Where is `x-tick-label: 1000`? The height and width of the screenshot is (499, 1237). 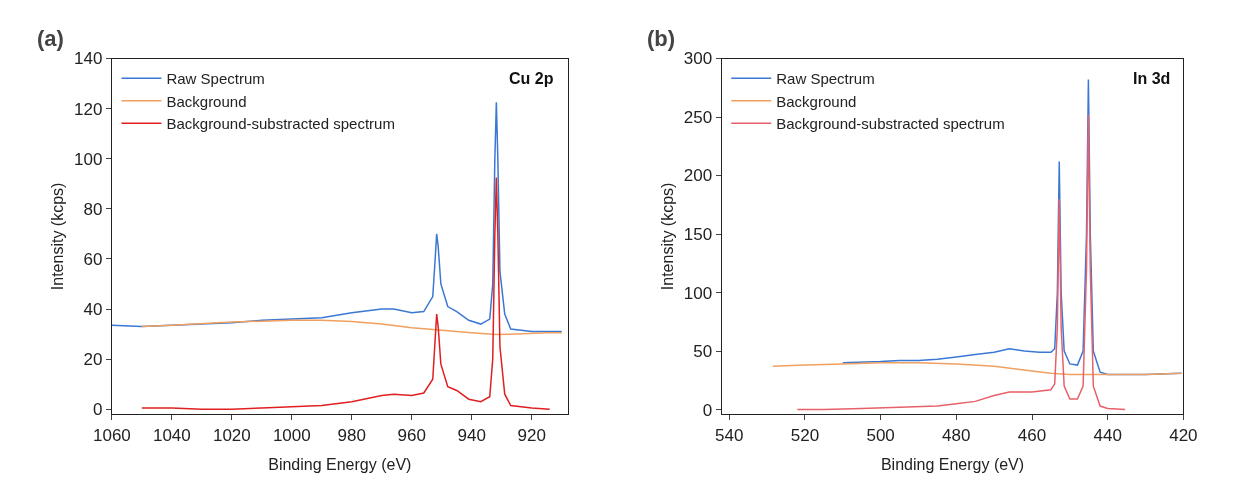
x-tick-label: 1000 is located at coordinates (291, 435).